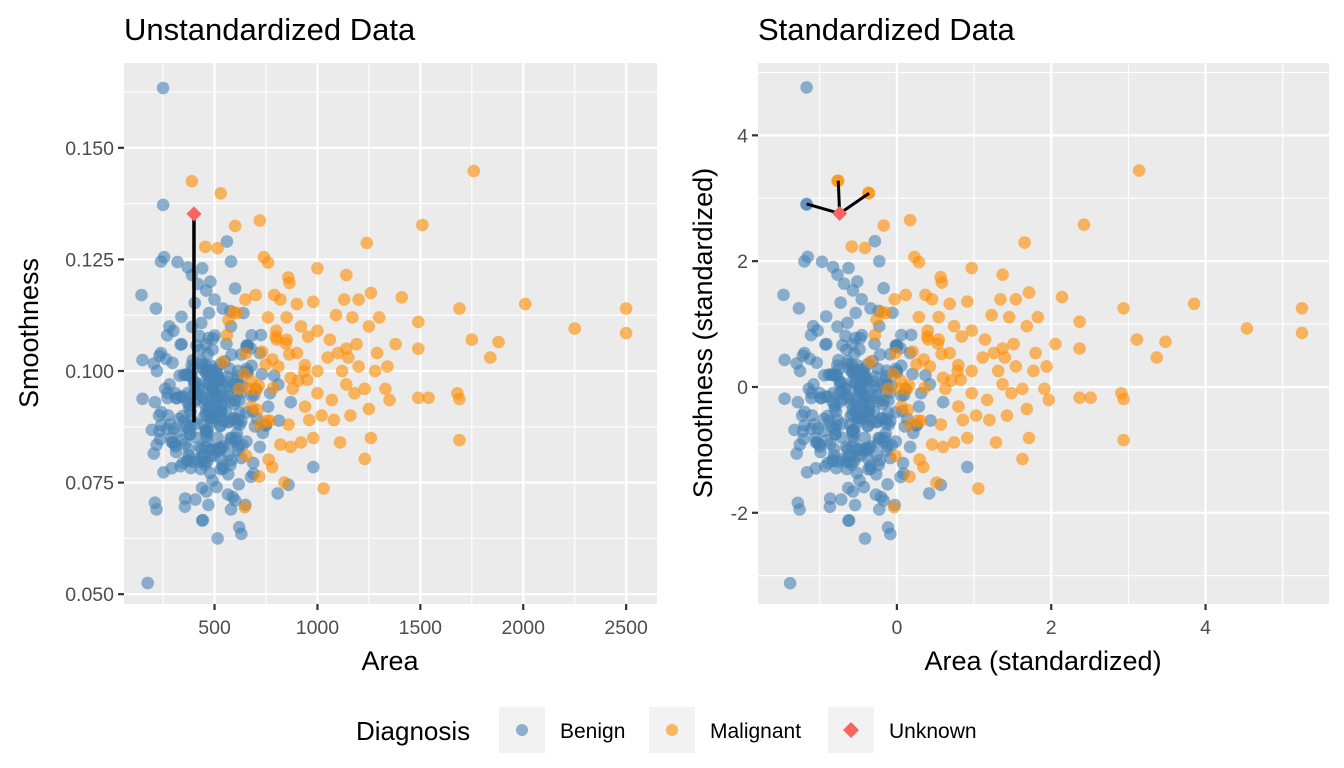 This screenshot has height=768, width=1344. Describe the element at coordinates (214, 628) in the screenshot. I see `x-tick-label: 500` at that location.